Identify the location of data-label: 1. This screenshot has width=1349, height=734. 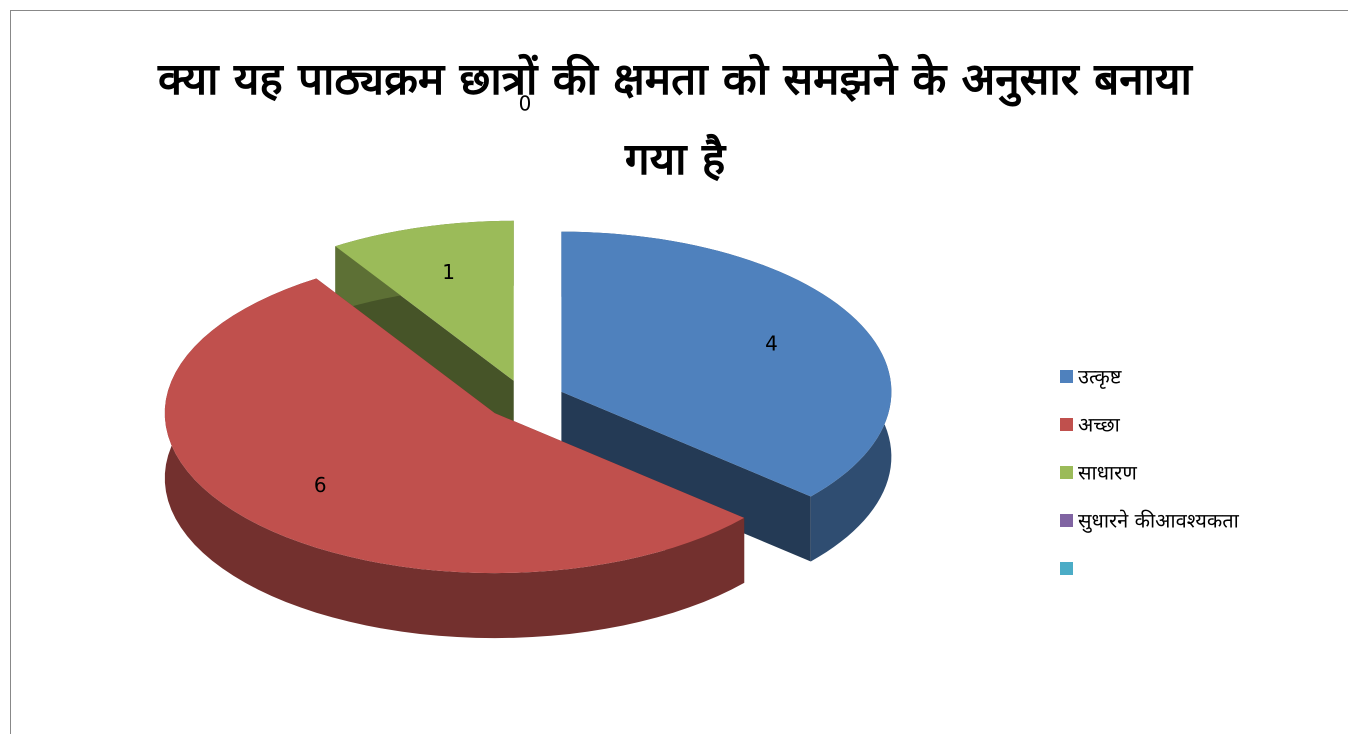
(448, 272).